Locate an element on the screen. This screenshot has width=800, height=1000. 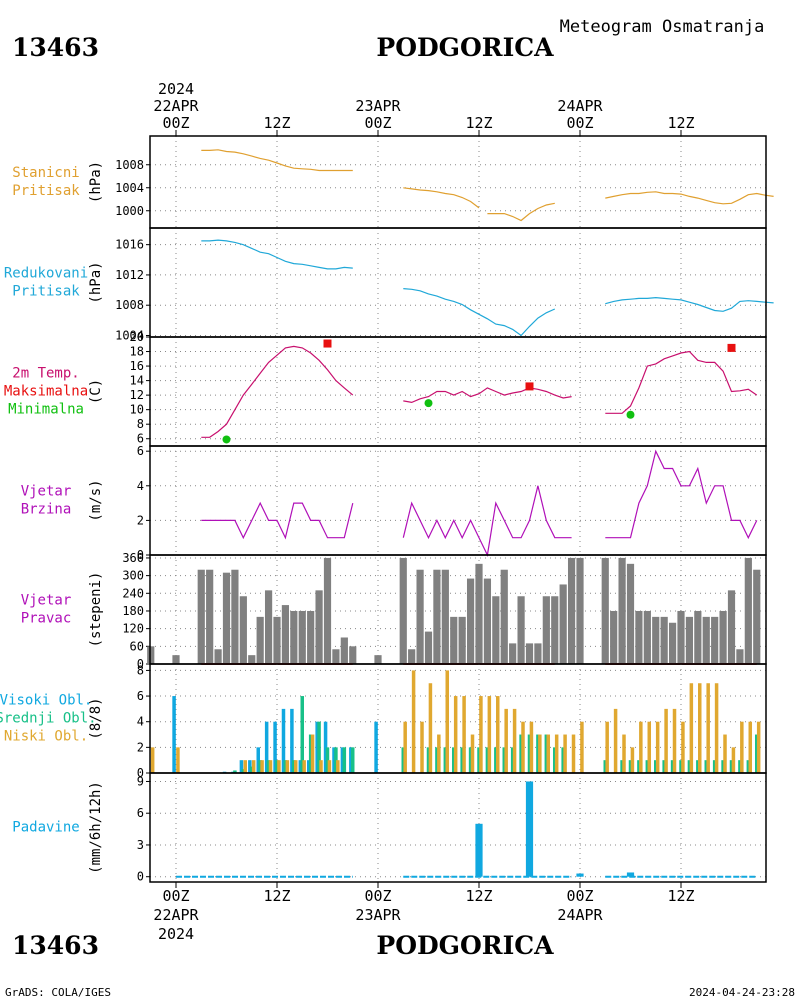
y-tick-label: 1004 is located at coordinates (129, 188).